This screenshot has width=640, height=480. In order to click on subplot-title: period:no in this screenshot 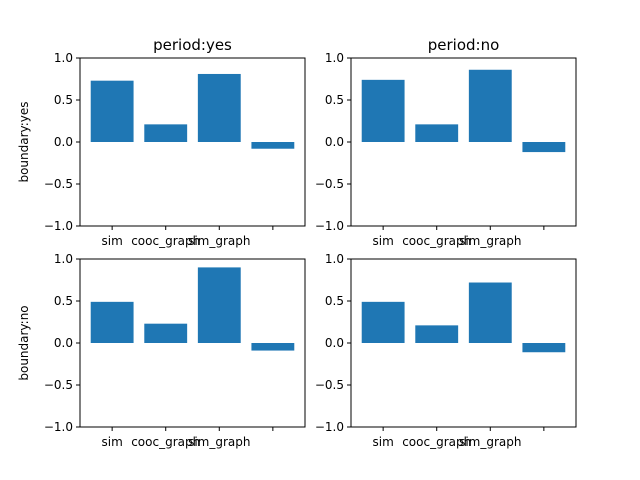, I will do `click(464, 45)`.